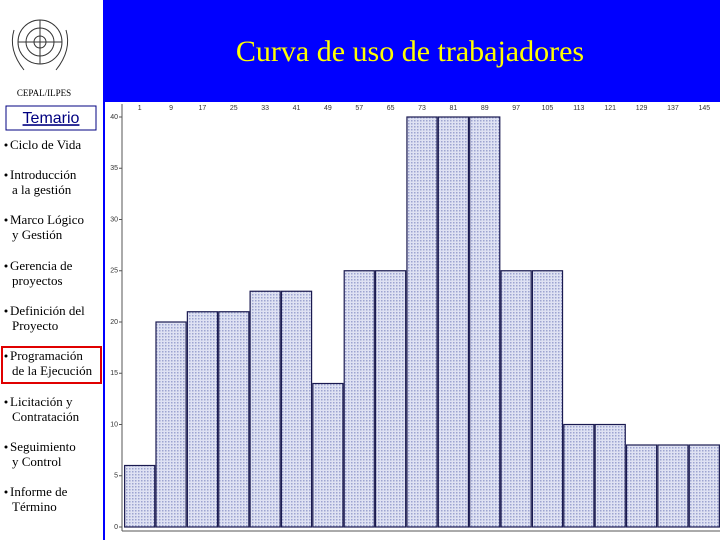 This screenshot has width=720, height=545. I want to click on y-tick-label: 10, so click(114, 424).